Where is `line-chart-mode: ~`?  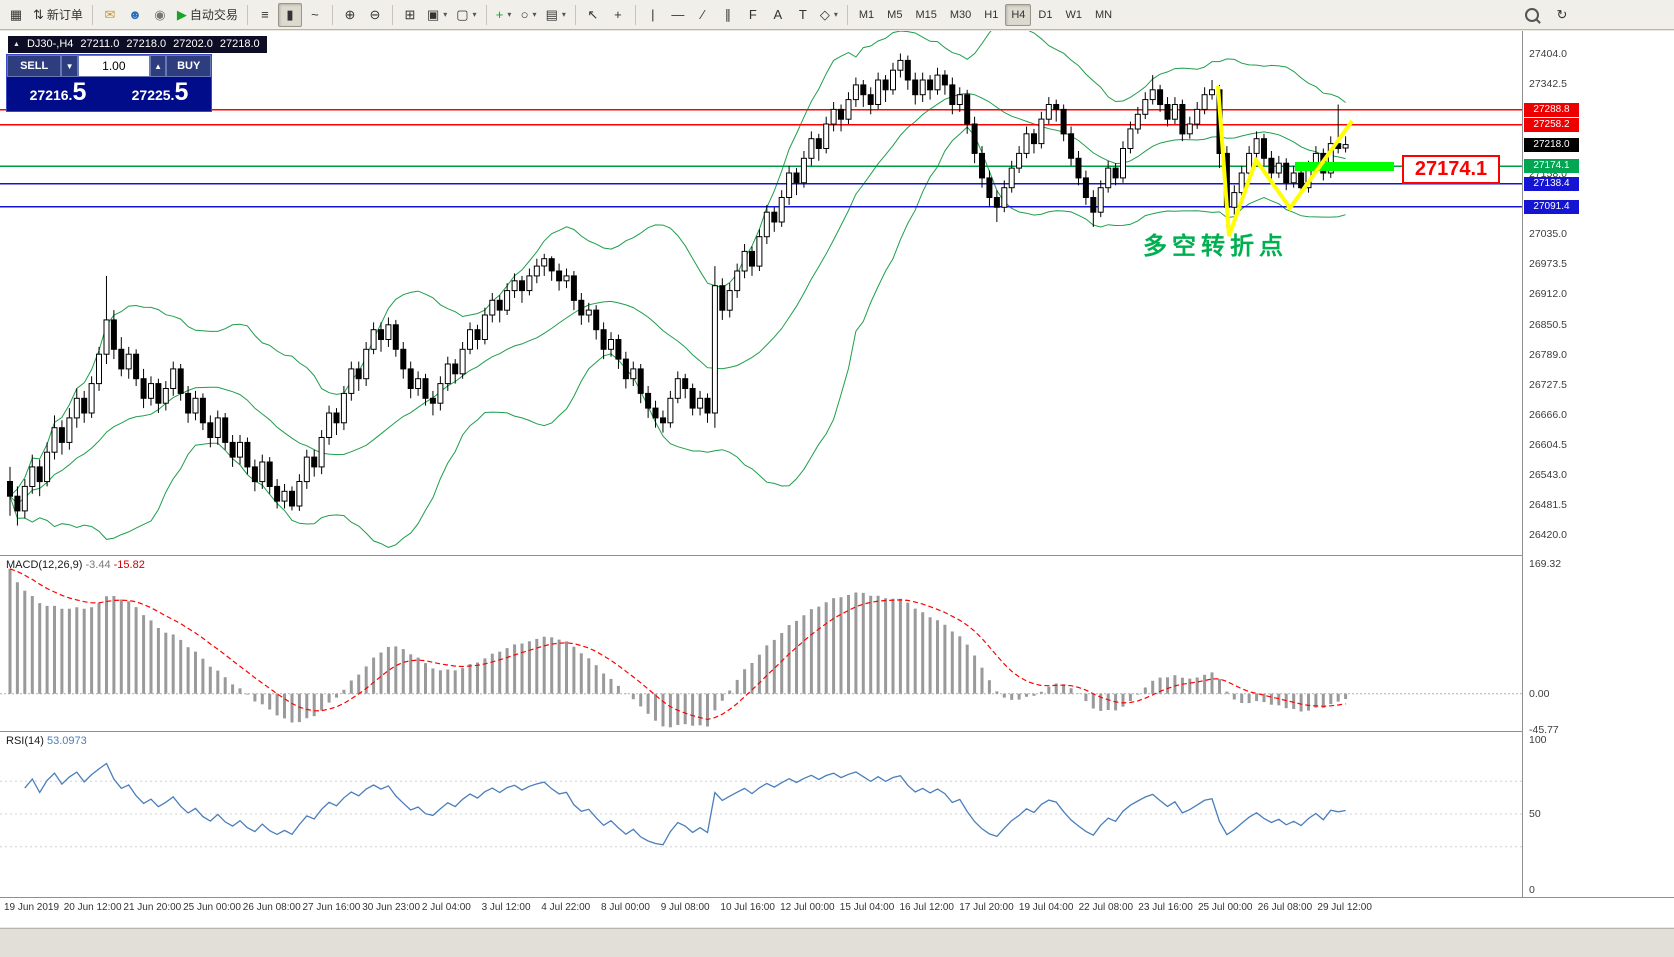
line-chart-mode: ~ is located at coordinates (315, 15).